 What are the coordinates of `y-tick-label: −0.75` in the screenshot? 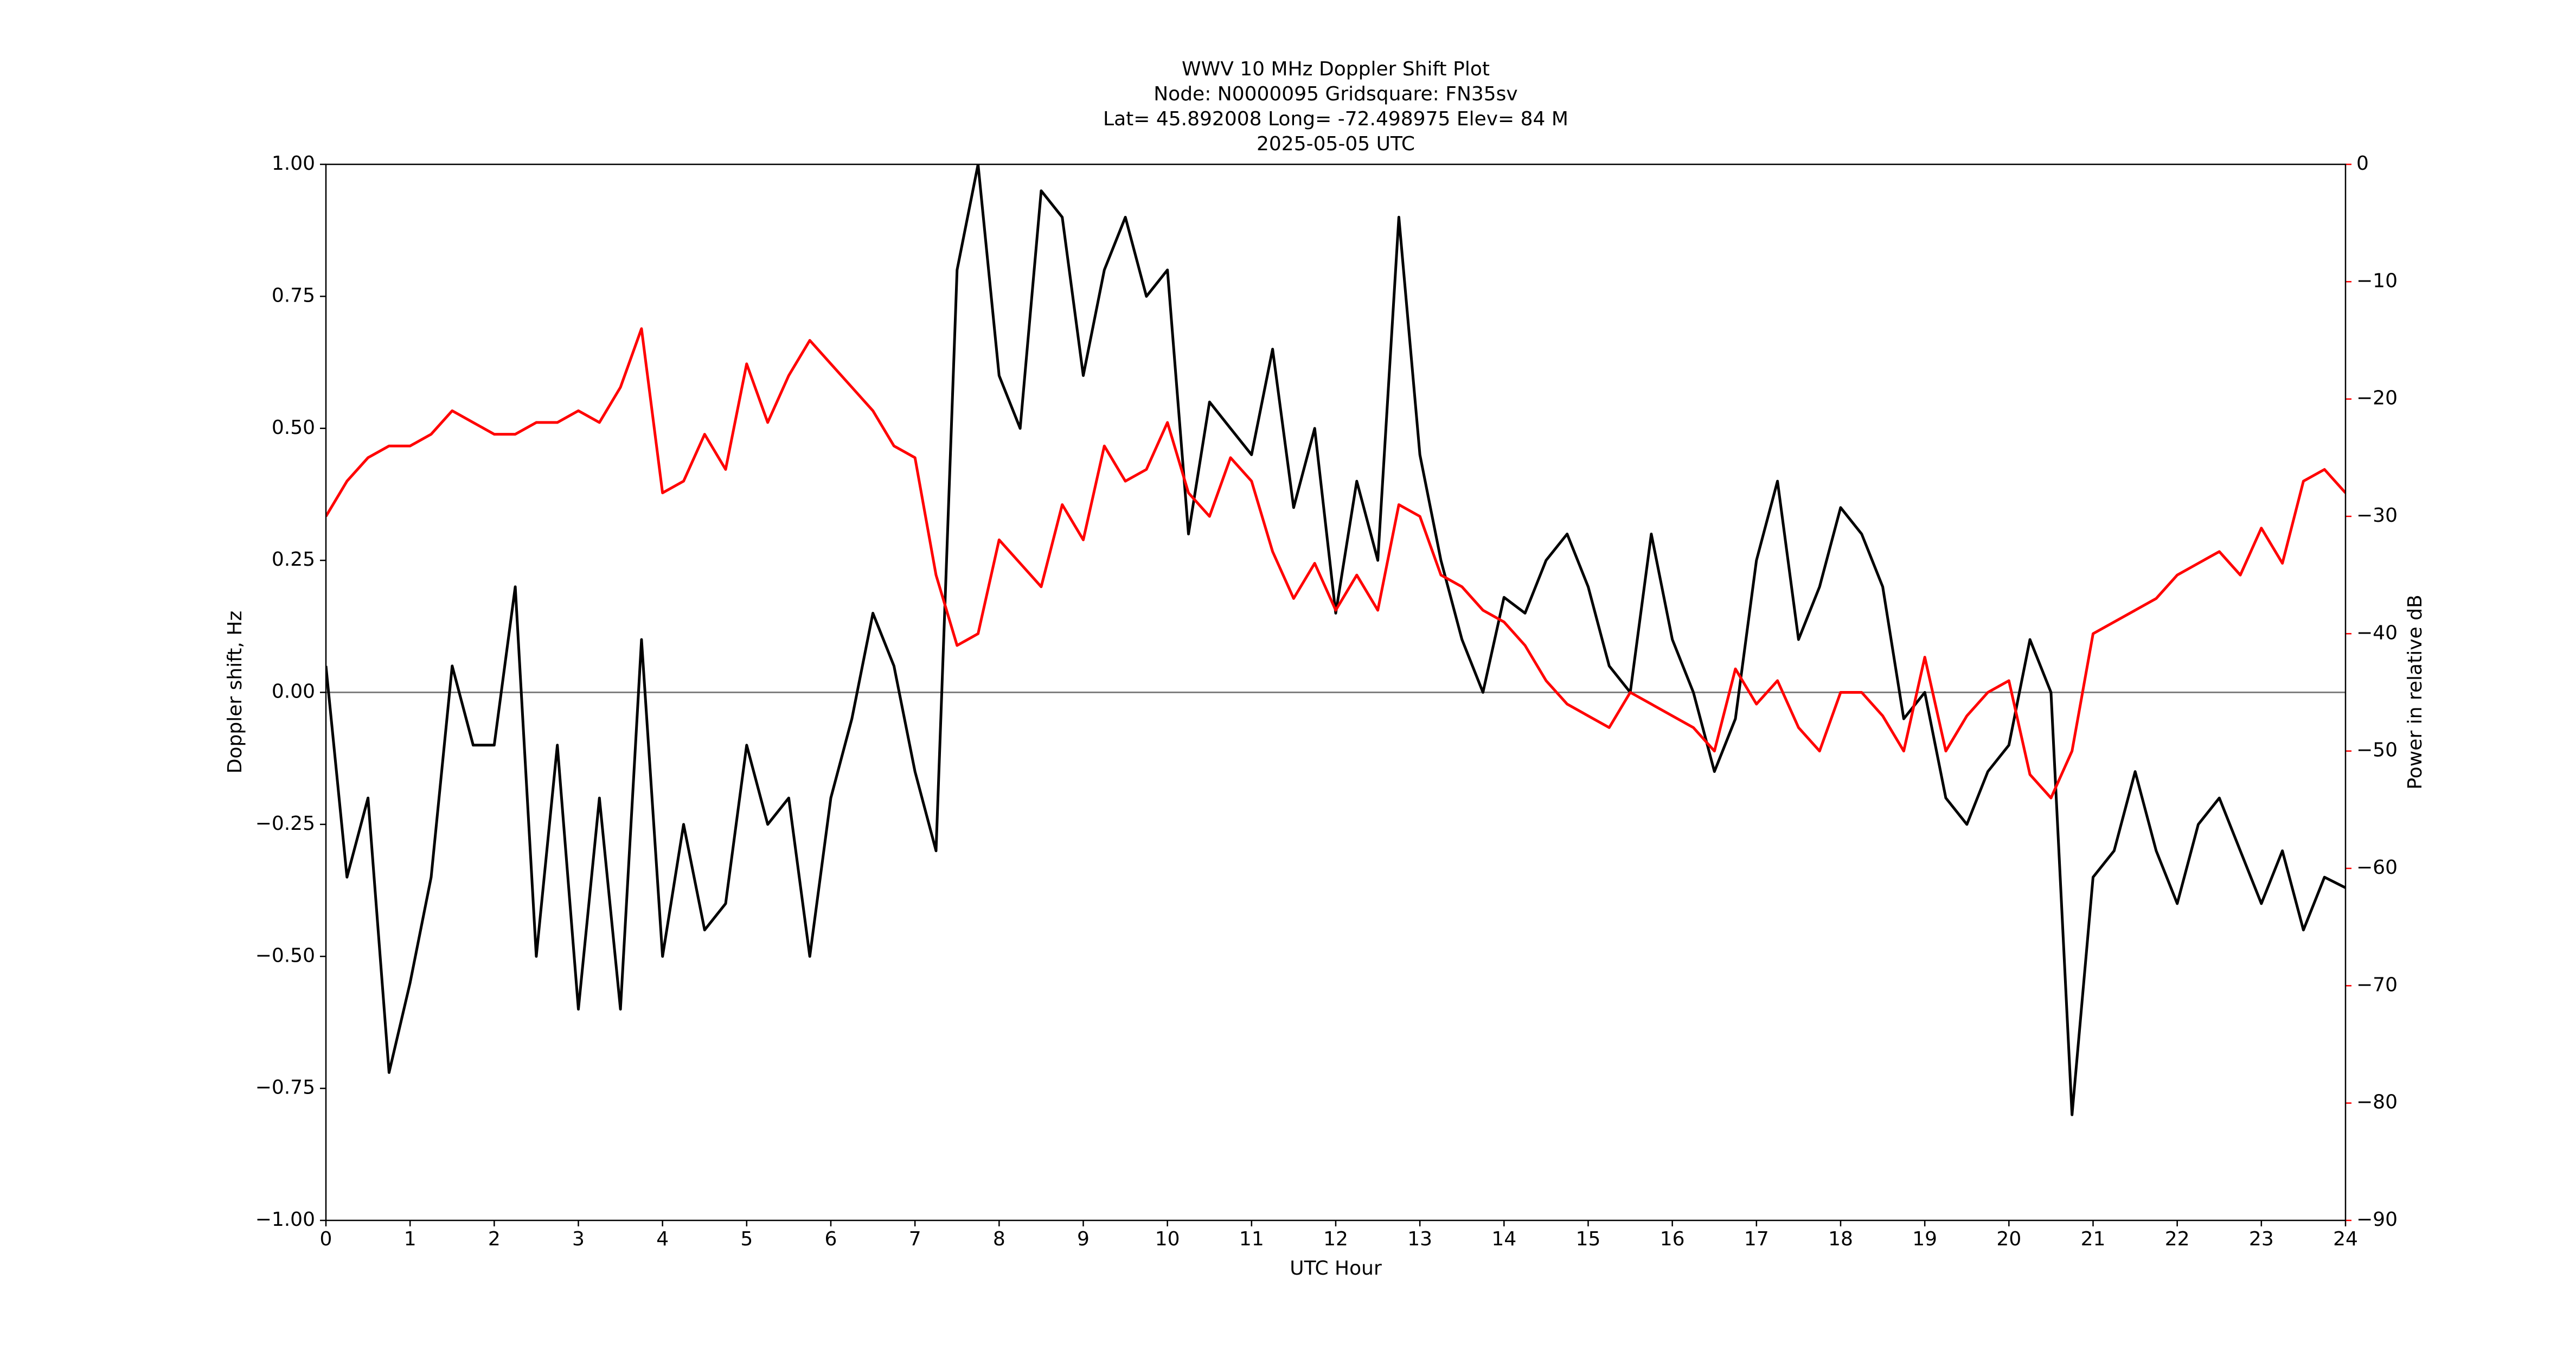 It's located at (285, 1088).